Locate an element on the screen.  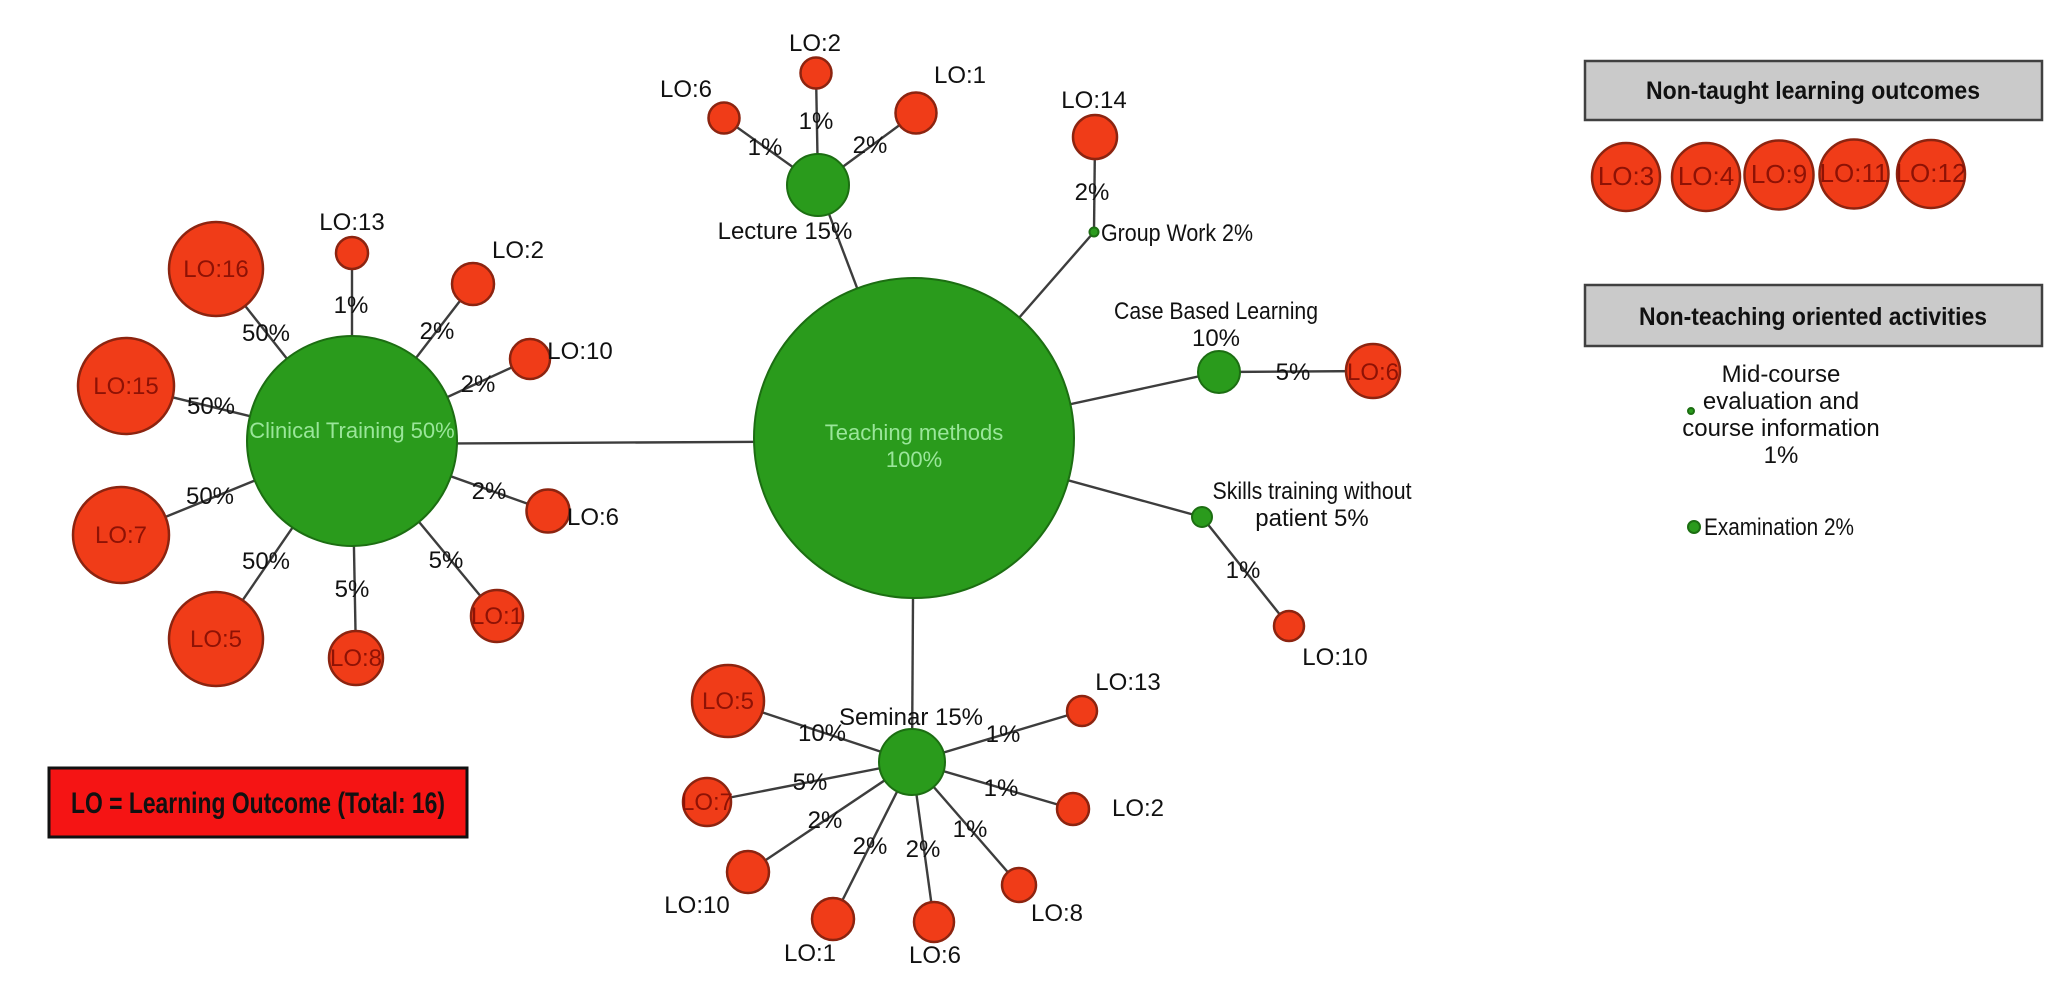
svg-text: Mid-course is located at coordinates (1781, 374).